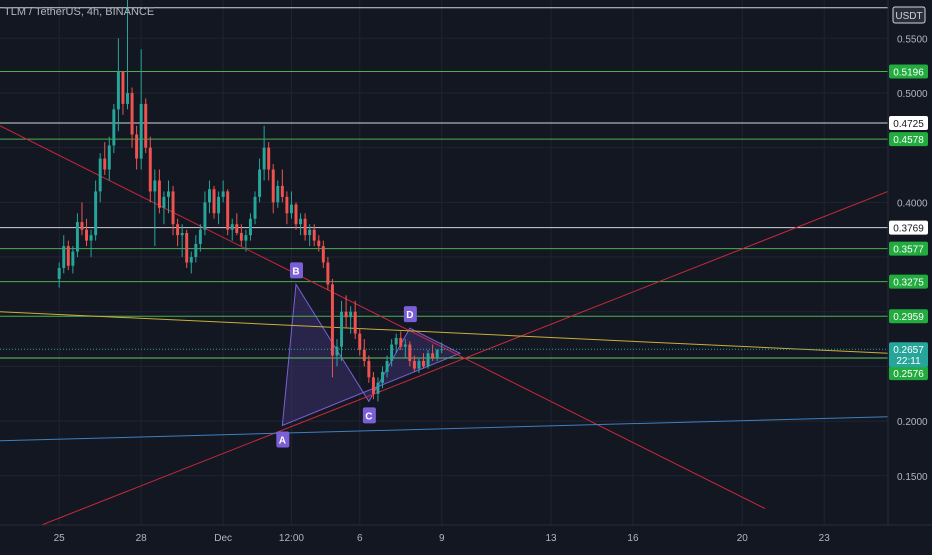 Image resolution: width=932 pixels, height=555 pixels. I want to click on pattern-point-label: D, so click(409, 315).